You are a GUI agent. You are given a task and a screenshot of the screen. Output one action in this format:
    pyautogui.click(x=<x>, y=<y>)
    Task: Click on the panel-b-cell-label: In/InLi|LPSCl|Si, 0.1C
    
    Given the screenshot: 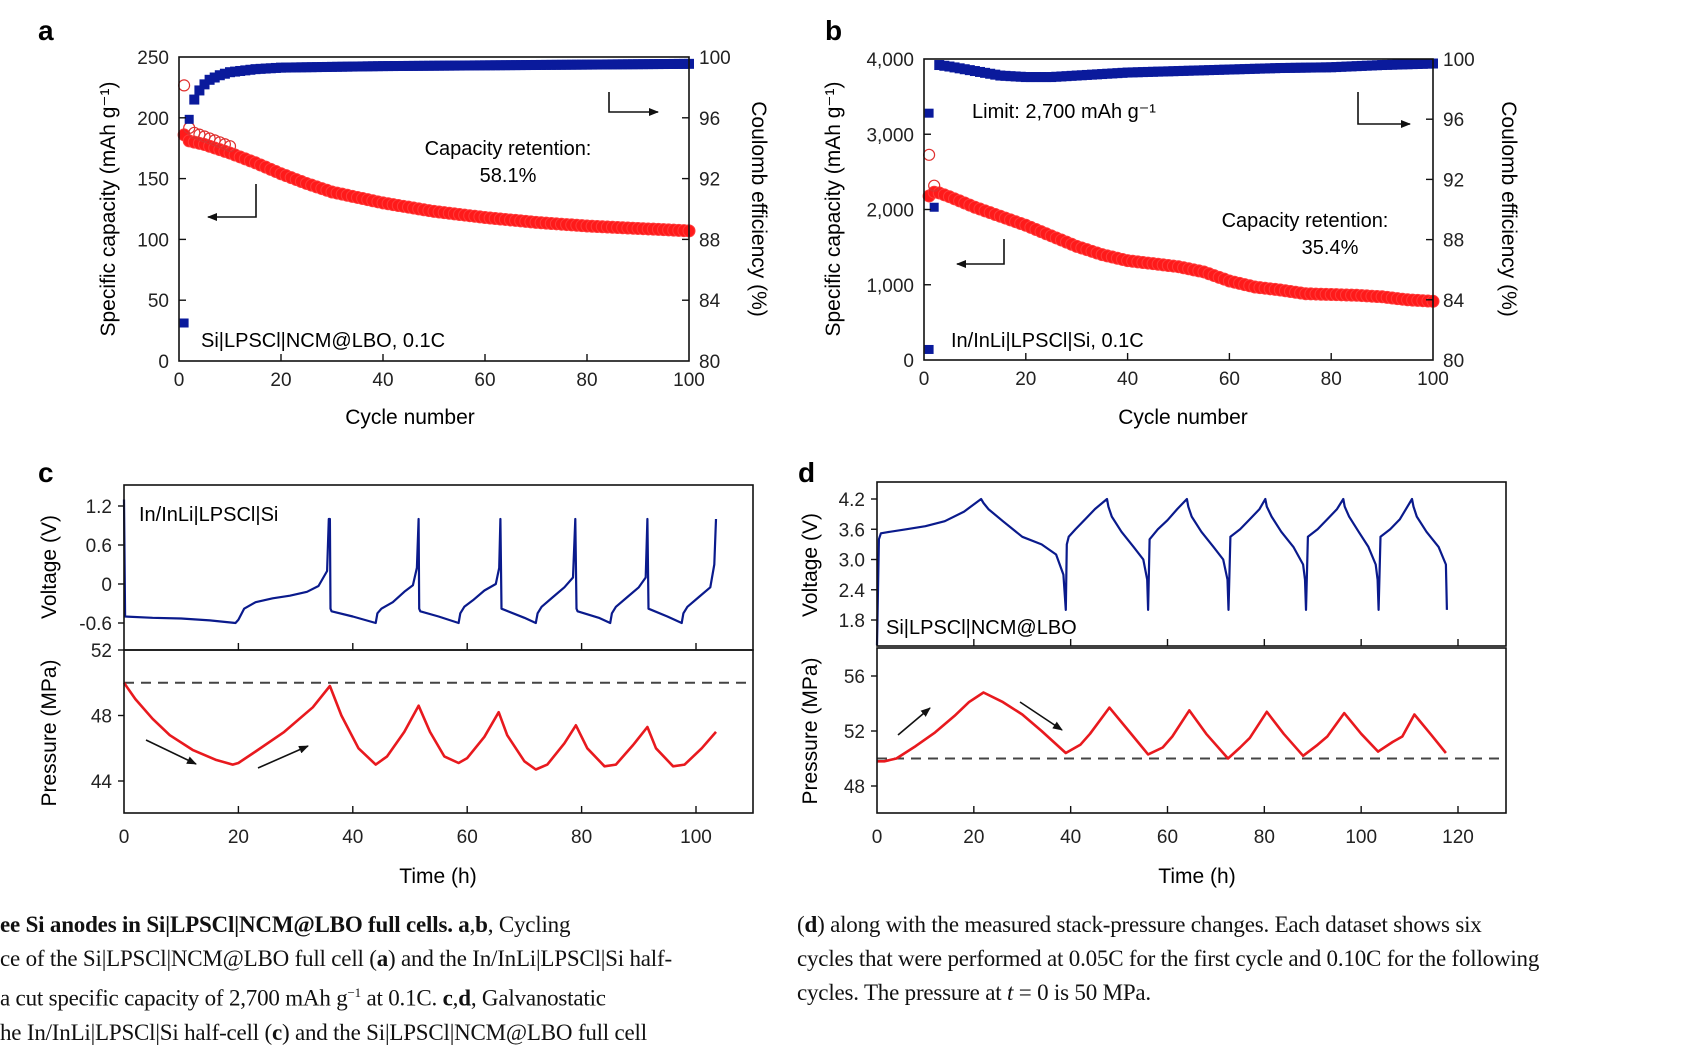 What is the action you would take?
    pyautogui.click(x=1047, y=341)
    